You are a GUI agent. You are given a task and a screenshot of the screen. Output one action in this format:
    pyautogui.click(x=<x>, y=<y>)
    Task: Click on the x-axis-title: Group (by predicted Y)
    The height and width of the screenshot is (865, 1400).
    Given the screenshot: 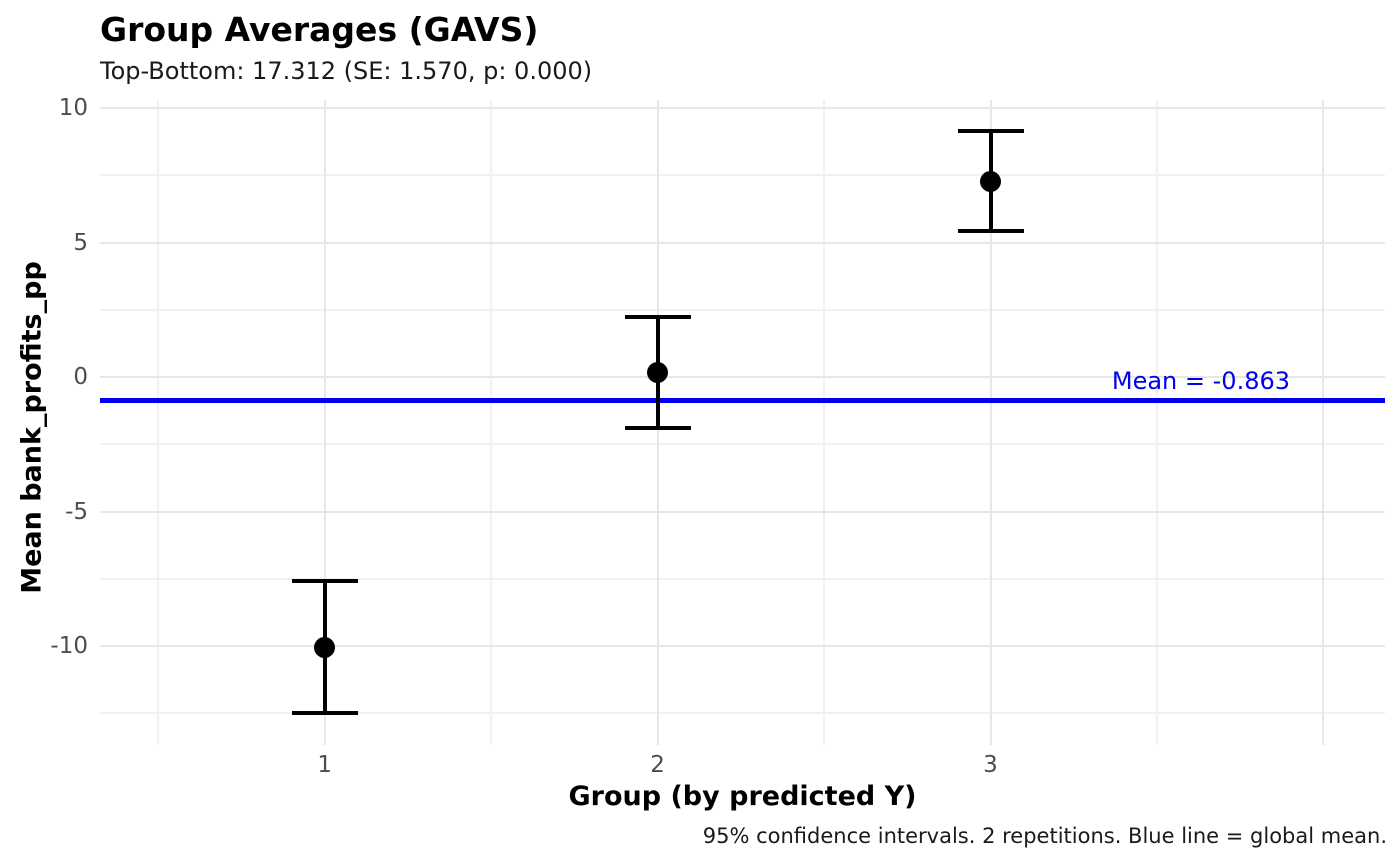 What is the action you would take?
    pyautogui.click(x=742, y=796)
    